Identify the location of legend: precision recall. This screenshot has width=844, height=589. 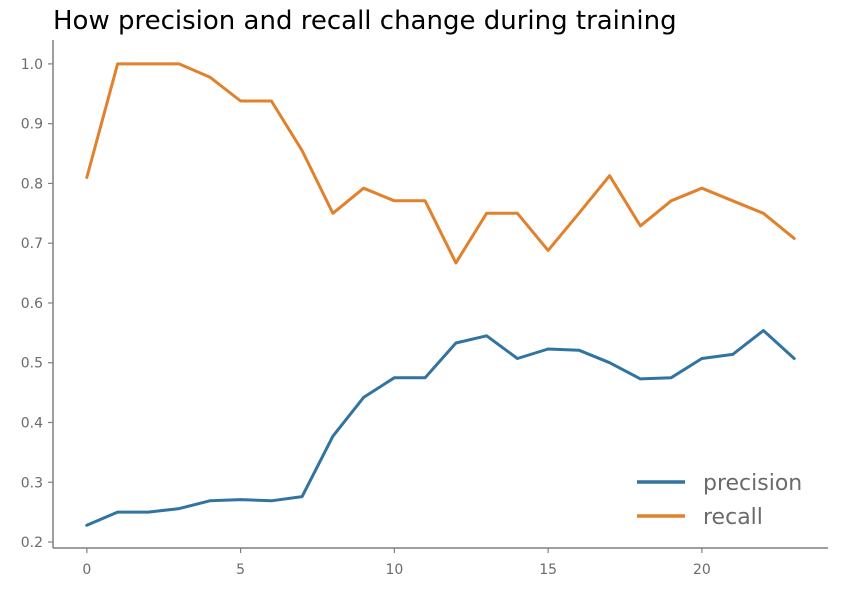
(719, 500).